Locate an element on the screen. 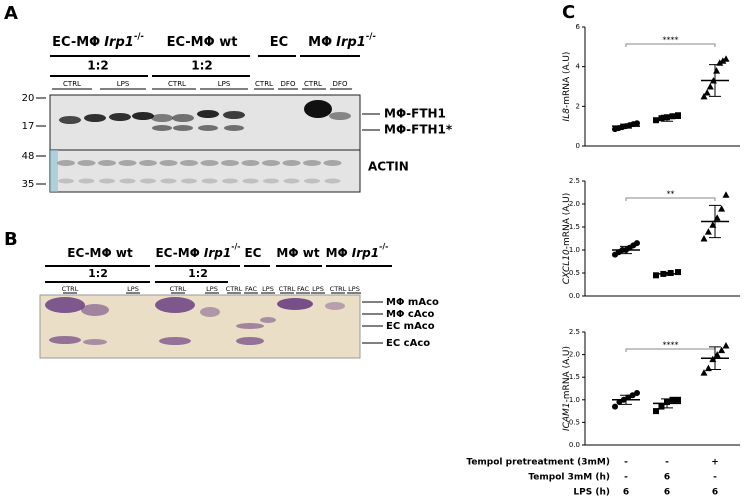 The height and width of the screenshot is (498, 750). group-header: EC is located at coordinates (252, 253).